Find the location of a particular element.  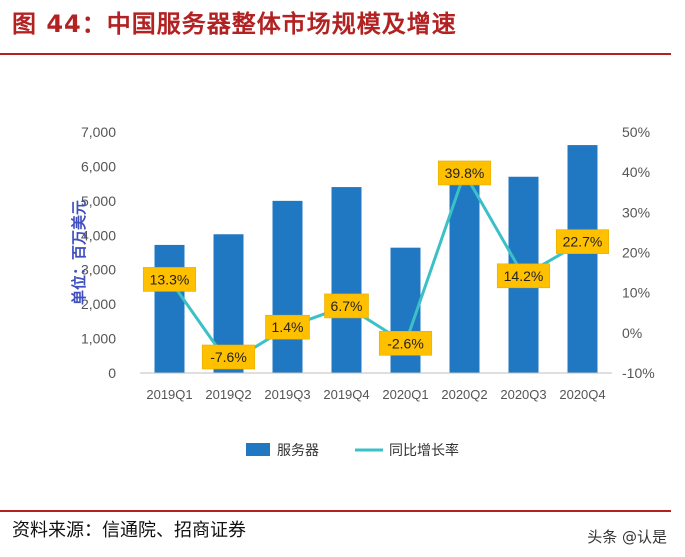

data-label: 22.7% is located at coordinates (583, 242).